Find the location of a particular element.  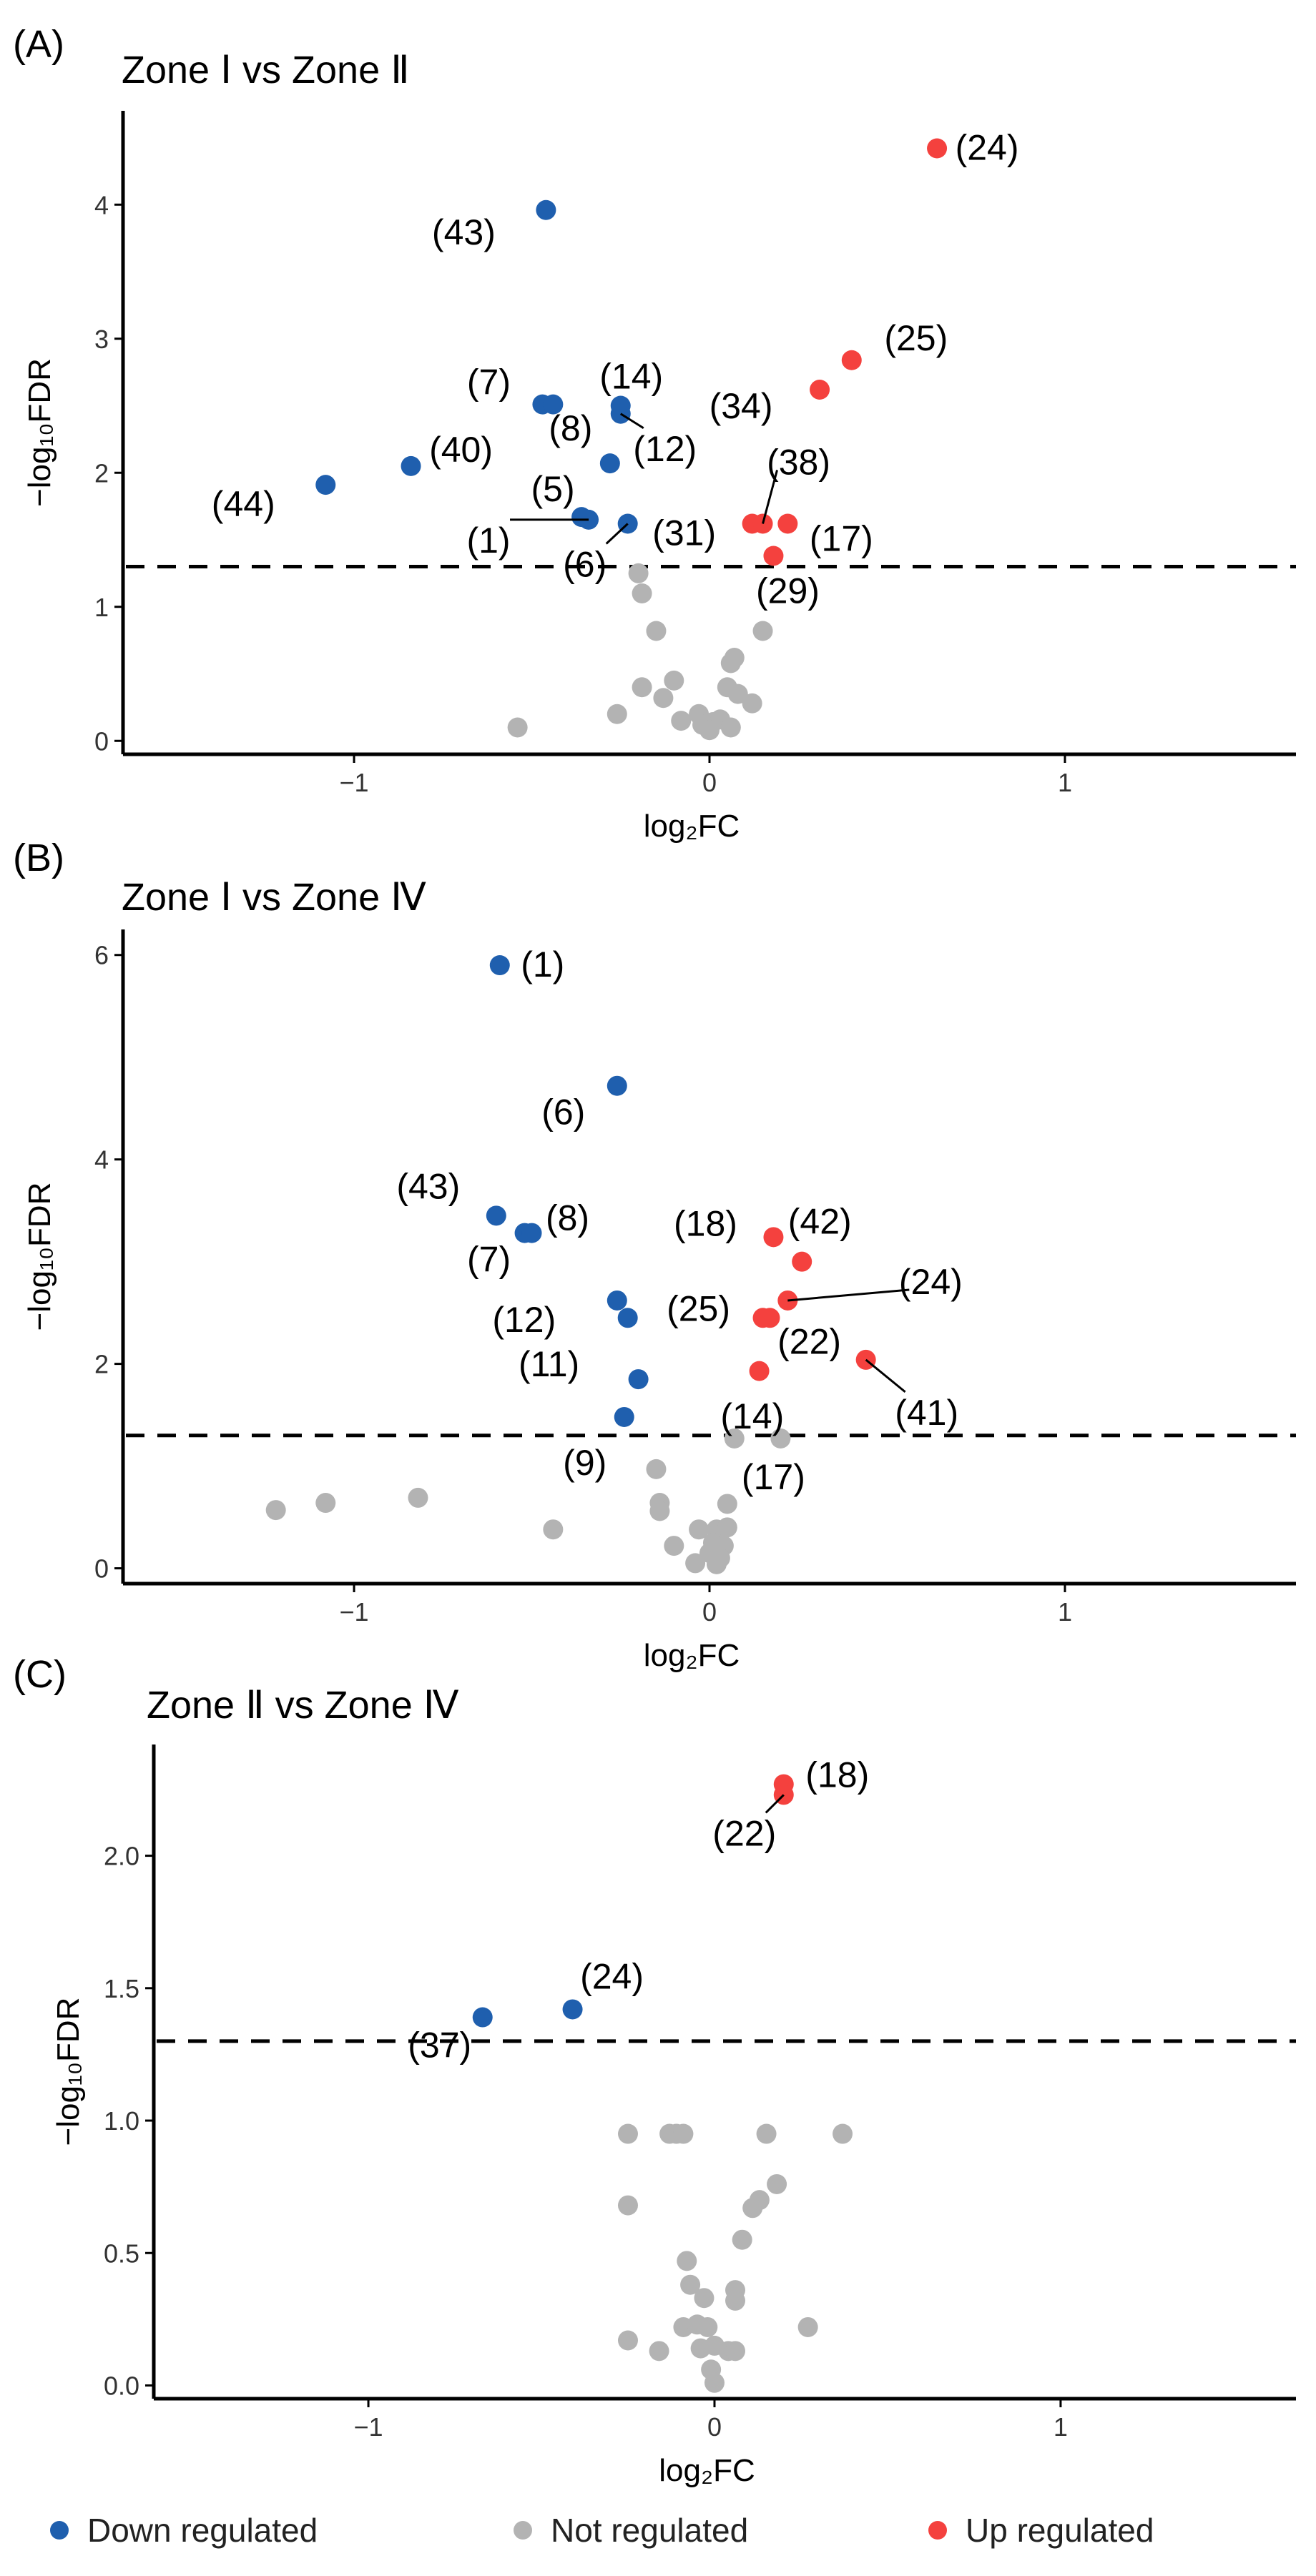

panel-title: Zone Ⅰ vs Zone Ⅱ is located at coordinates (266, 70).